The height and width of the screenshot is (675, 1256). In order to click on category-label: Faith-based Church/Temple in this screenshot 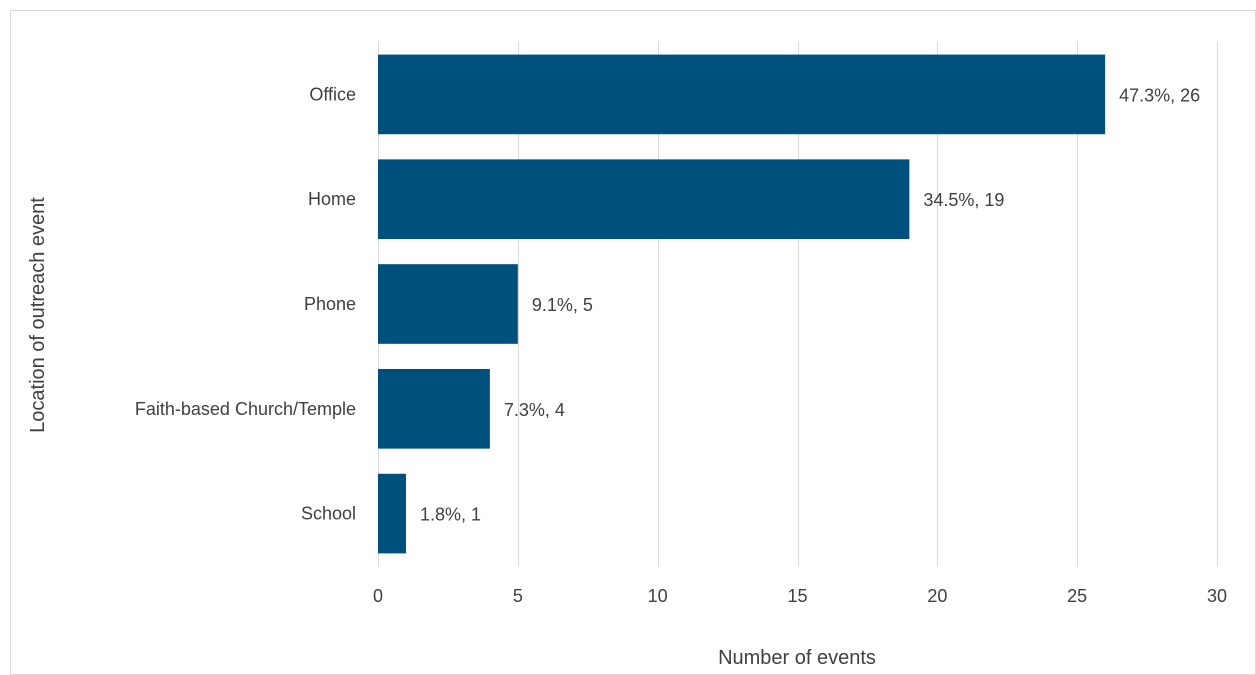, I will do `click(245, 409)`.